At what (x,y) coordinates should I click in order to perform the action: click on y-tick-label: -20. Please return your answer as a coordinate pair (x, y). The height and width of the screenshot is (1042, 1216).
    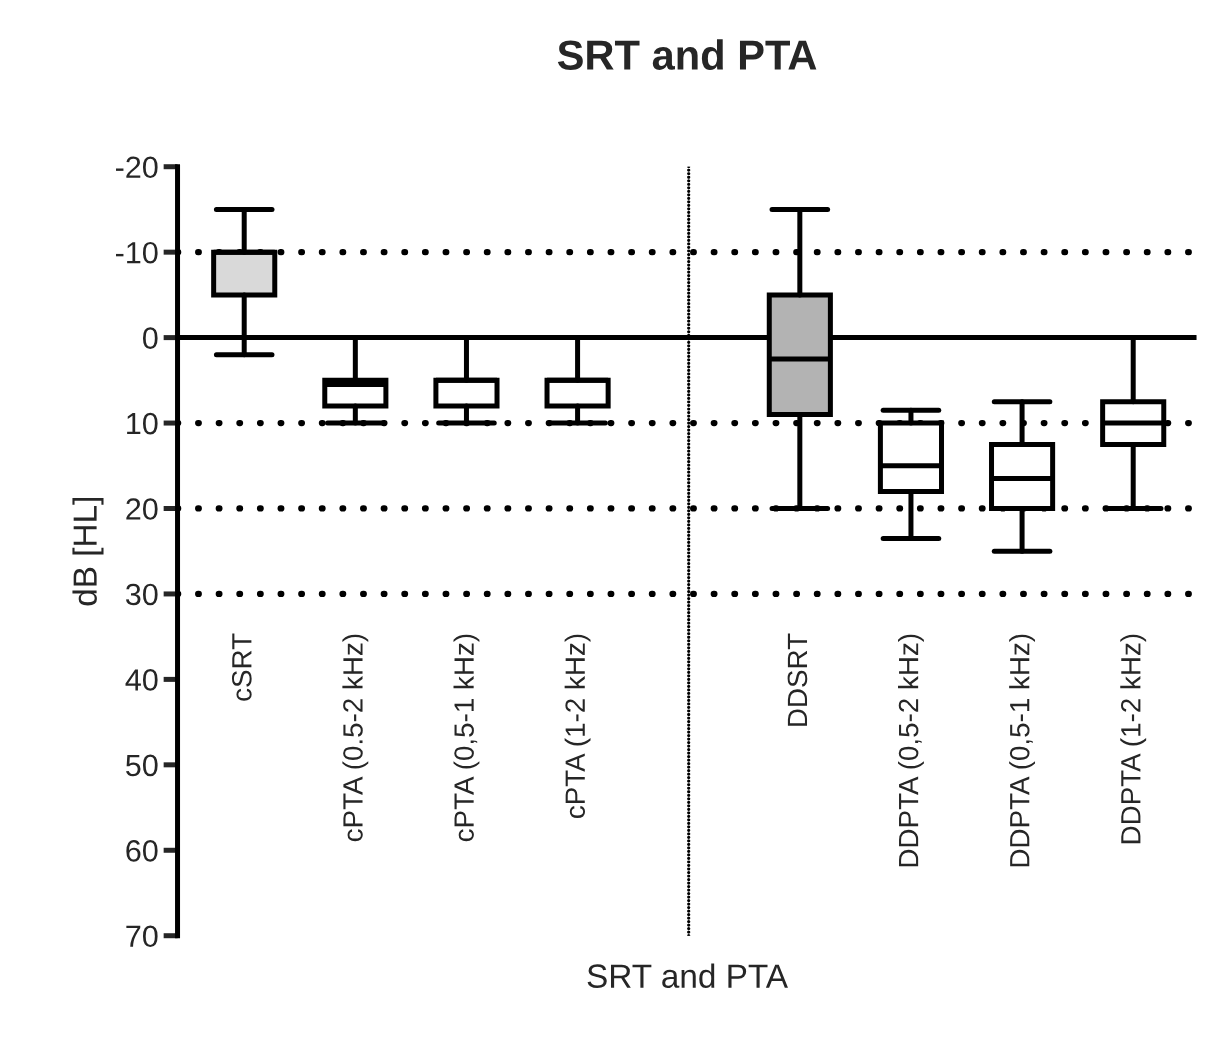
    Looking at the image, I should click on (136, 167).